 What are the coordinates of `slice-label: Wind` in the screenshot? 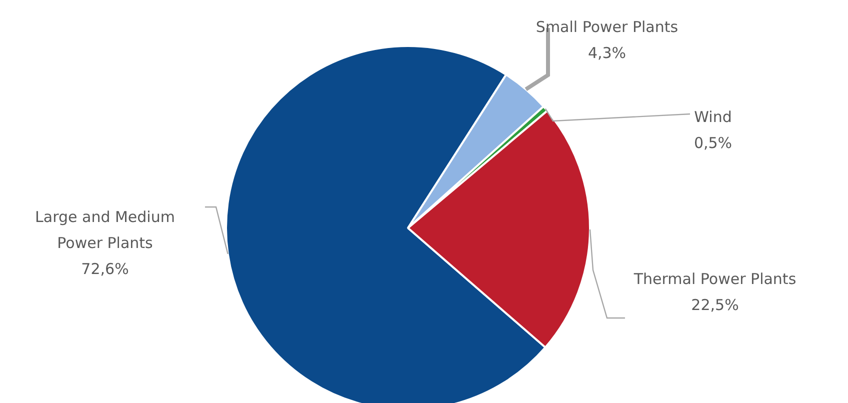 It's located at (713, 117).